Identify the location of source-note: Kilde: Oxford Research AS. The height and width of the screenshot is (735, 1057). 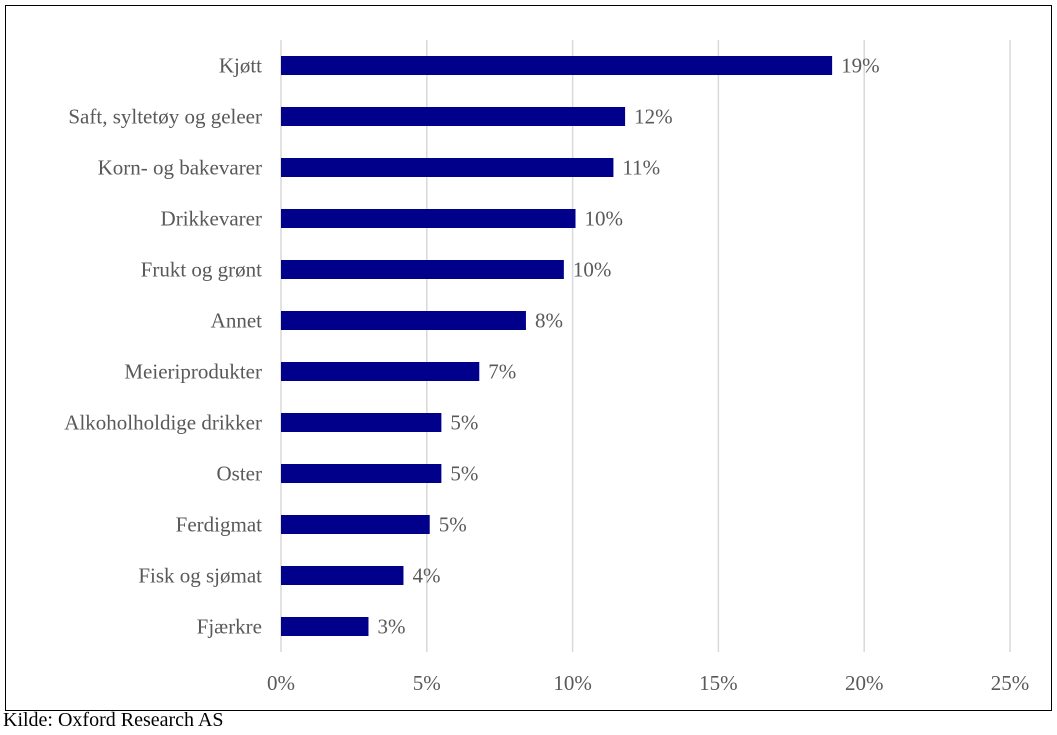
(113, 720).